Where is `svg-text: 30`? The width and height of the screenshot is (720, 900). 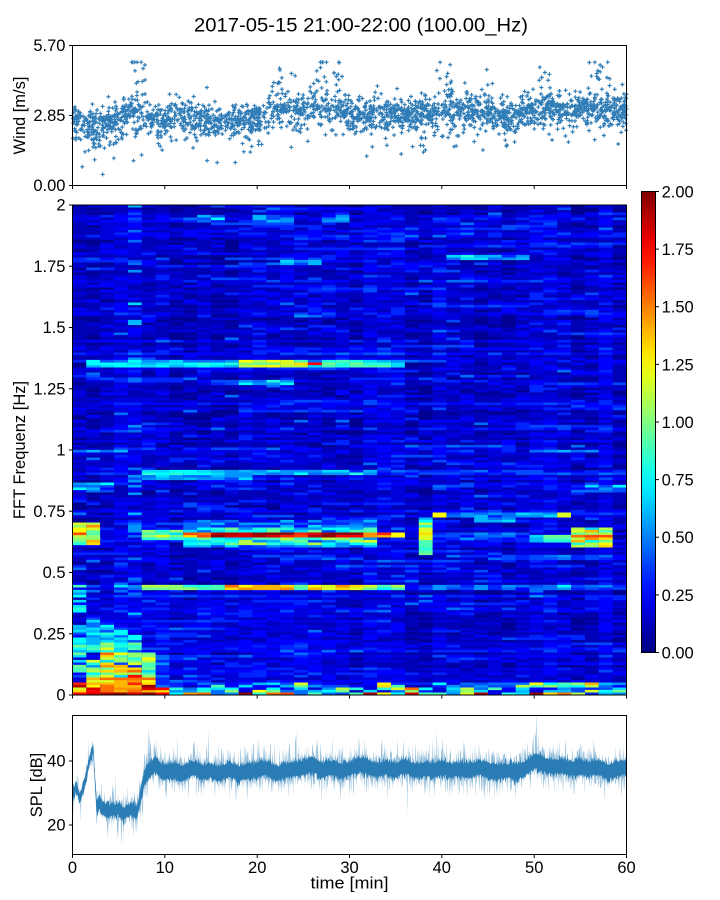 svg-text: 30 is located at coordinates (349, 868).